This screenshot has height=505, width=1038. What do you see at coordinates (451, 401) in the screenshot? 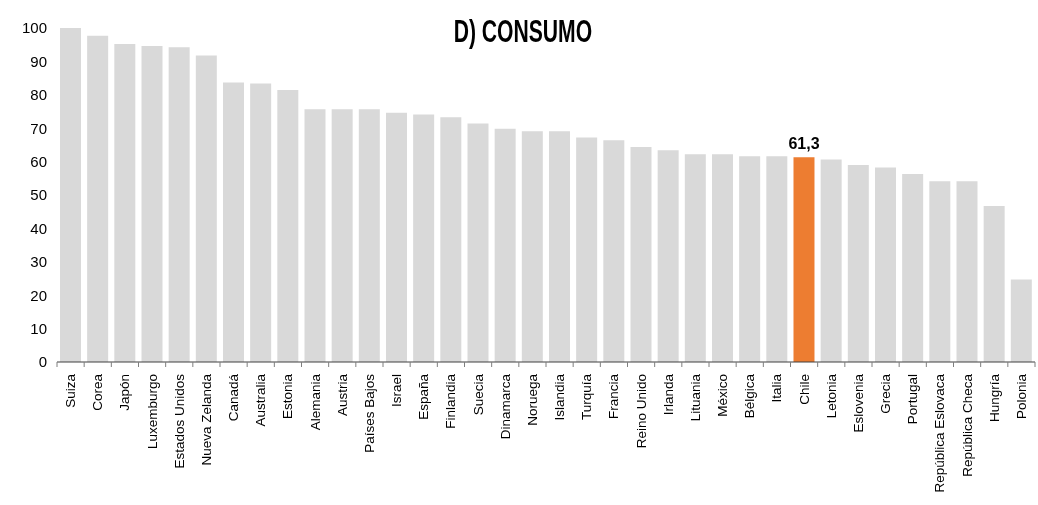
I see `x-tick-label: Finlandia` at bounding box center [451, 401].